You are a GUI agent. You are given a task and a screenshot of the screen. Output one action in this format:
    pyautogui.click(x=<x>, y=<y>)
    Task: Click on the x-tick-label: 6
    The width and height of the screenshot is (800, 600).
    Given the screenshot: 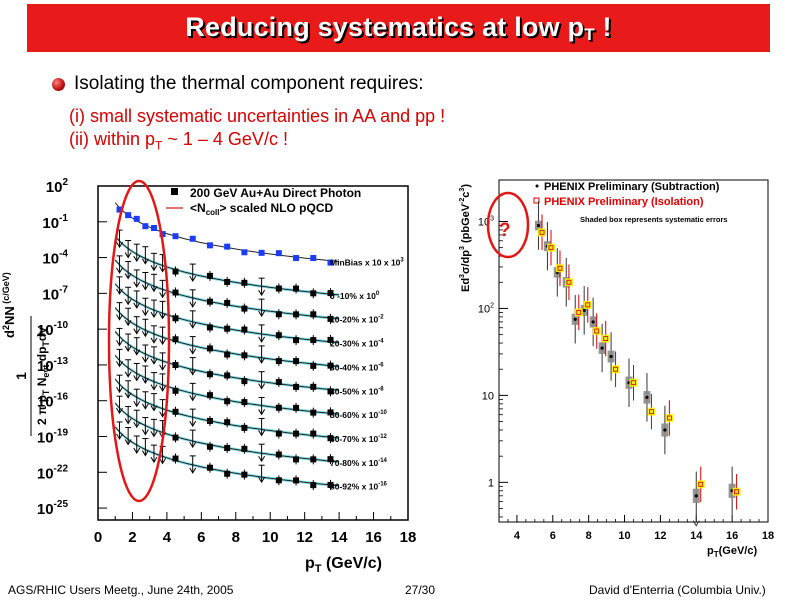 What is the action you would take?
    pyautogui.click(x=201, y=537)
    